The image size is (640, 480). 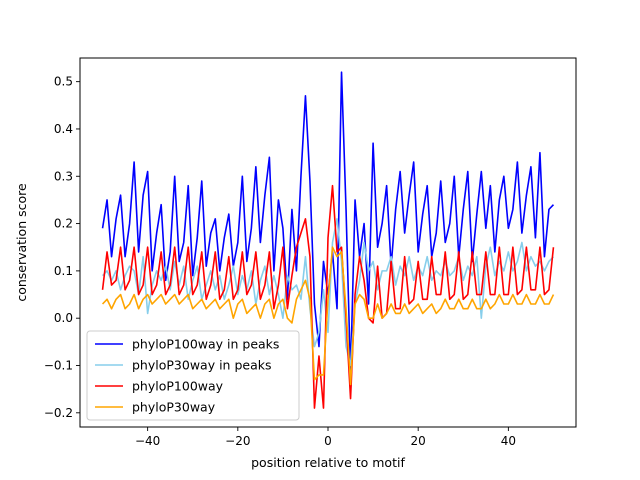 What do you see at coordinates (58, 366) in the screenshot?
I see `y-tick-label: −0.1` at bounding box center [58, 366].